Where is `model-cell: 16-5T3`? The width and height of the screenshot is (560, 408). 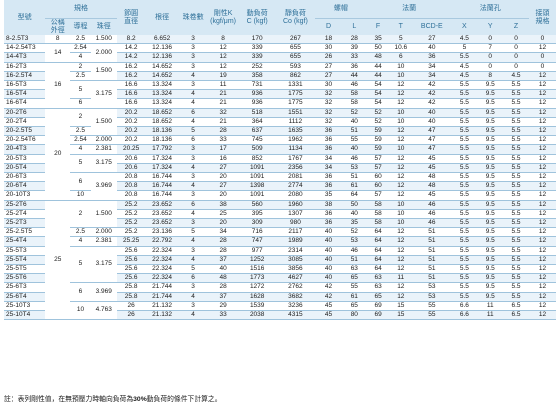
model-cell: 16-5T3 is located at coordinates (25, 85).